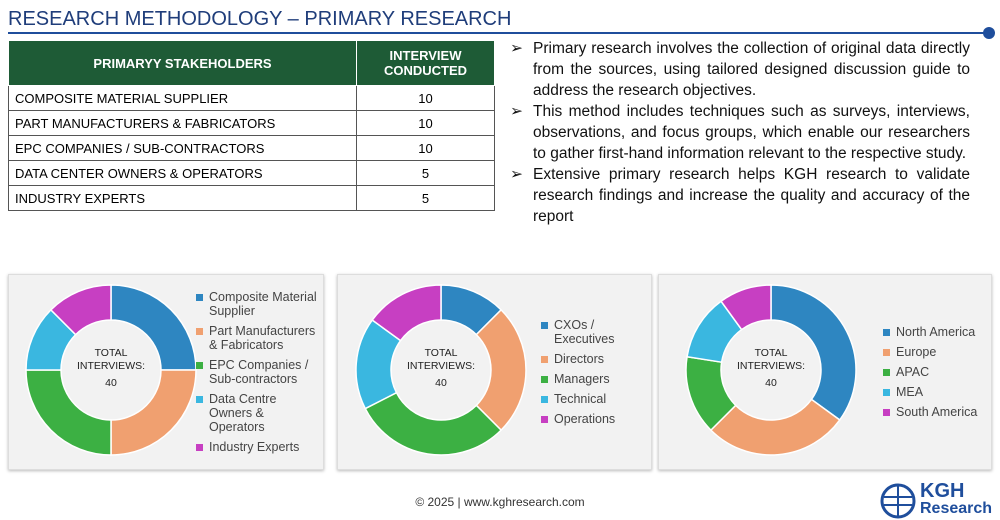 The width and height of the screenshot is (1000, 520). Describe the element at coordinates (585, 419) in the screenshot. I see `legend-label: Operations` at that location.